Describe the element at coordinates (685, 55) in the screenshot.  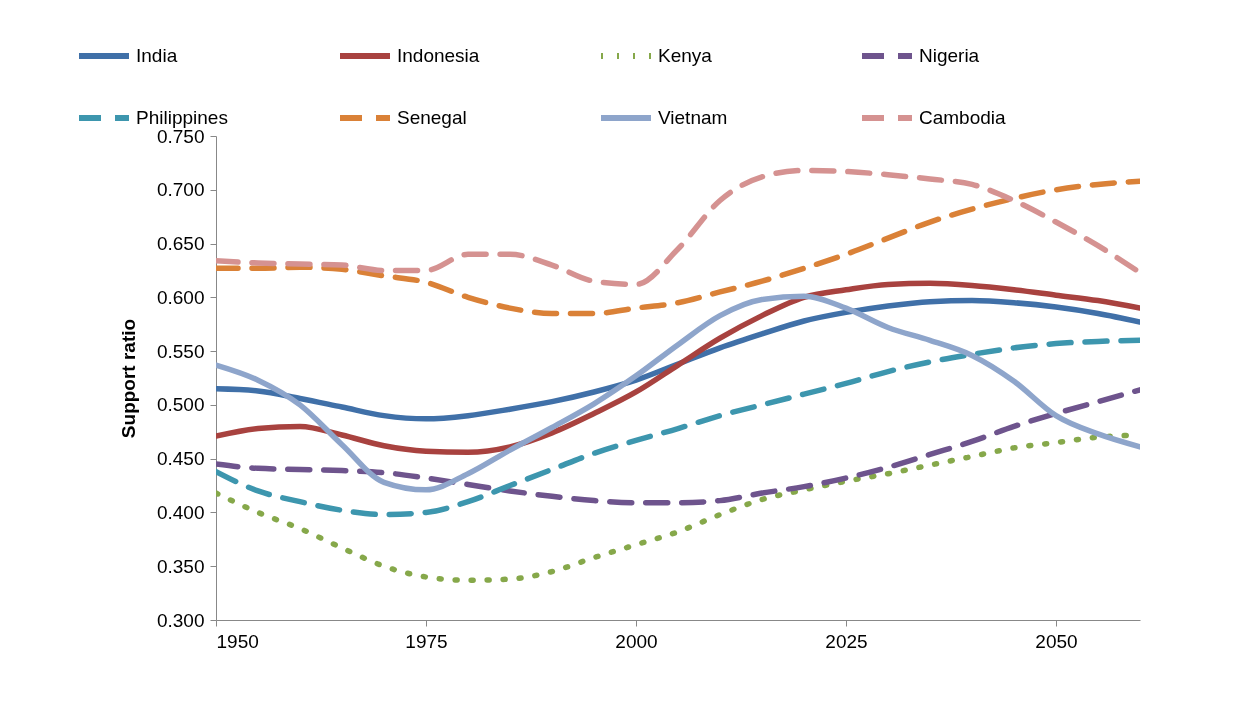
I see `legend-label: Kenya` at that location.